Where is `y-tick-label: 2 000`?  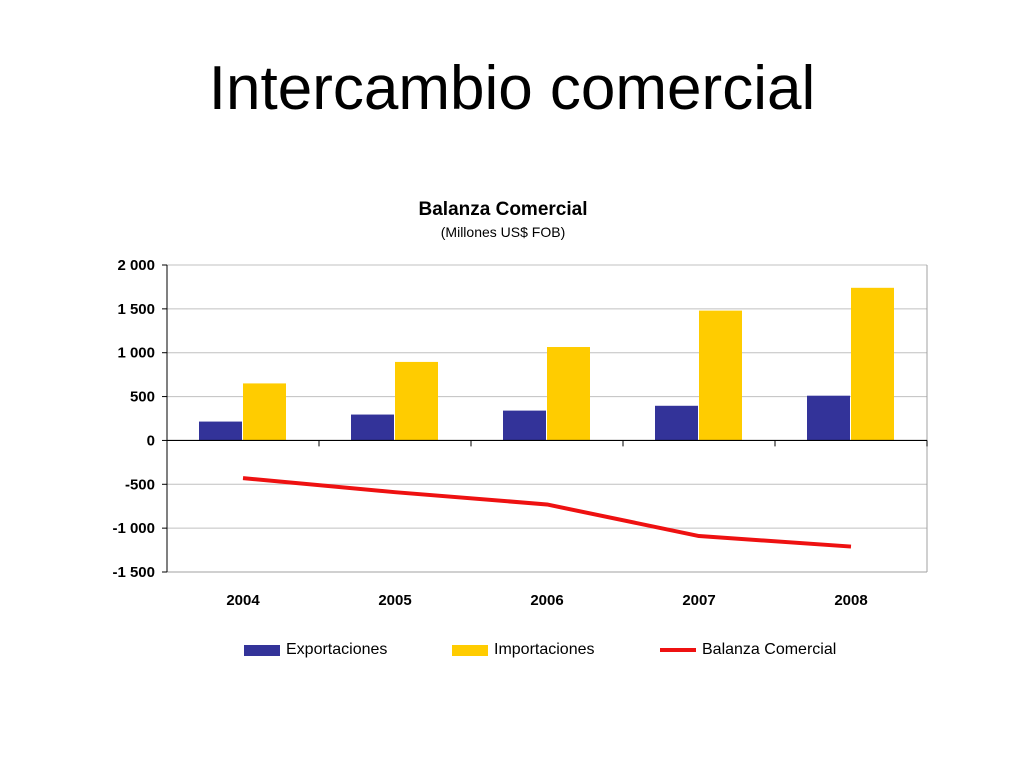
y-tick-label: 2 000 is located at coordinates (136, 265).